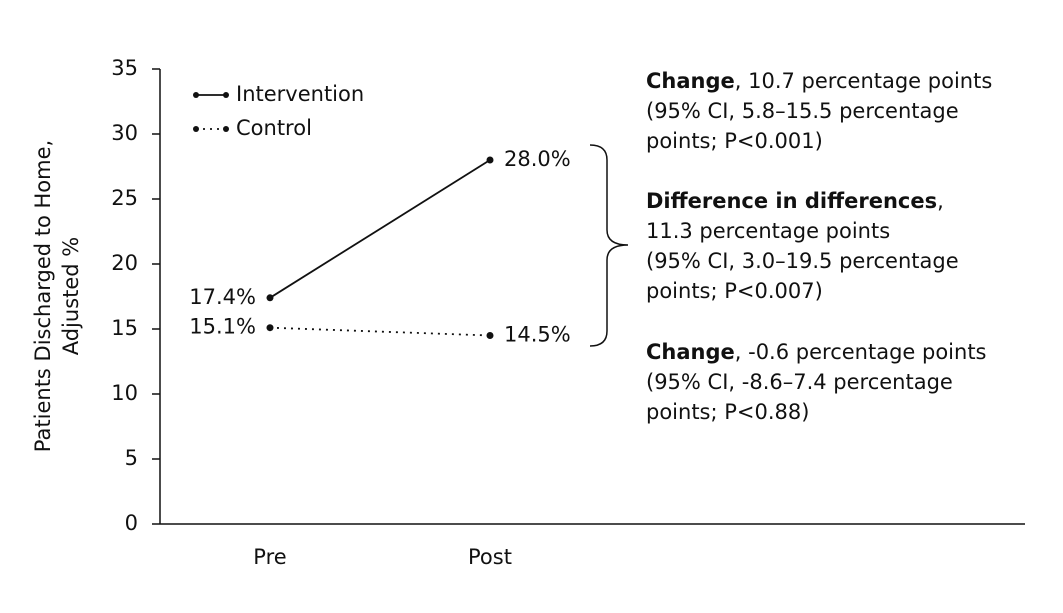  I want to click on y-tick-label: 20, so click(124, 263).